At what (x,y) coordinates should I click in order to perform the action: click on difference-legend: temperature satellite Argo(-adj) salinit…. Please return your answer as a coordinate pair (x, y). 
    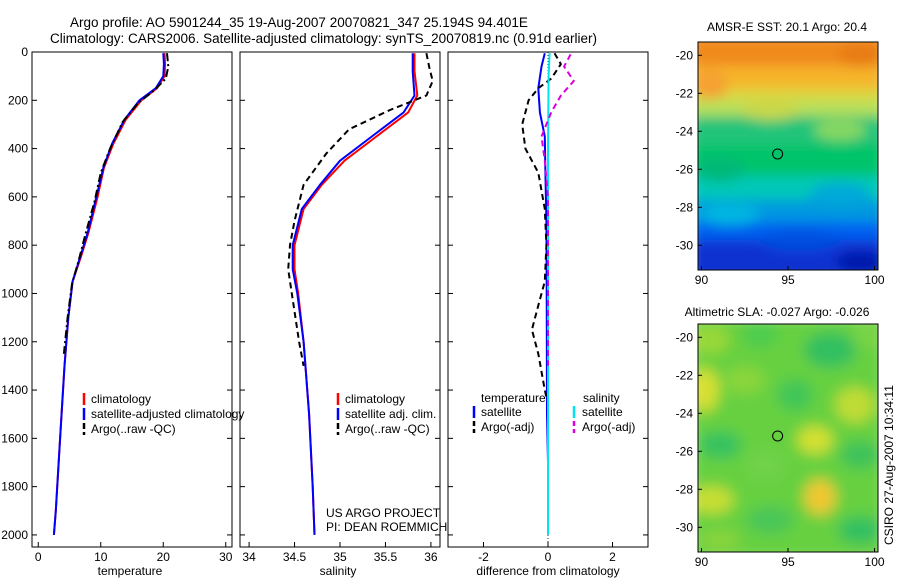
    Looking at the image, I should click on (553, 412).